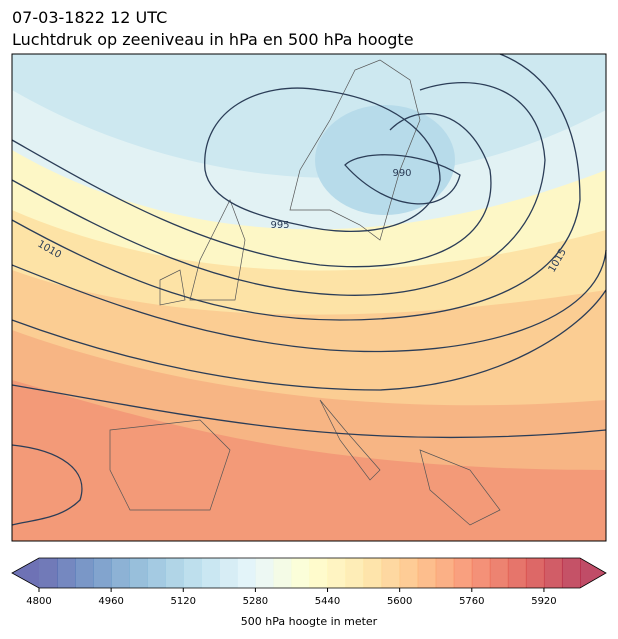  I want to click on colorbar-tick-label: 5280, so click(255, 601).